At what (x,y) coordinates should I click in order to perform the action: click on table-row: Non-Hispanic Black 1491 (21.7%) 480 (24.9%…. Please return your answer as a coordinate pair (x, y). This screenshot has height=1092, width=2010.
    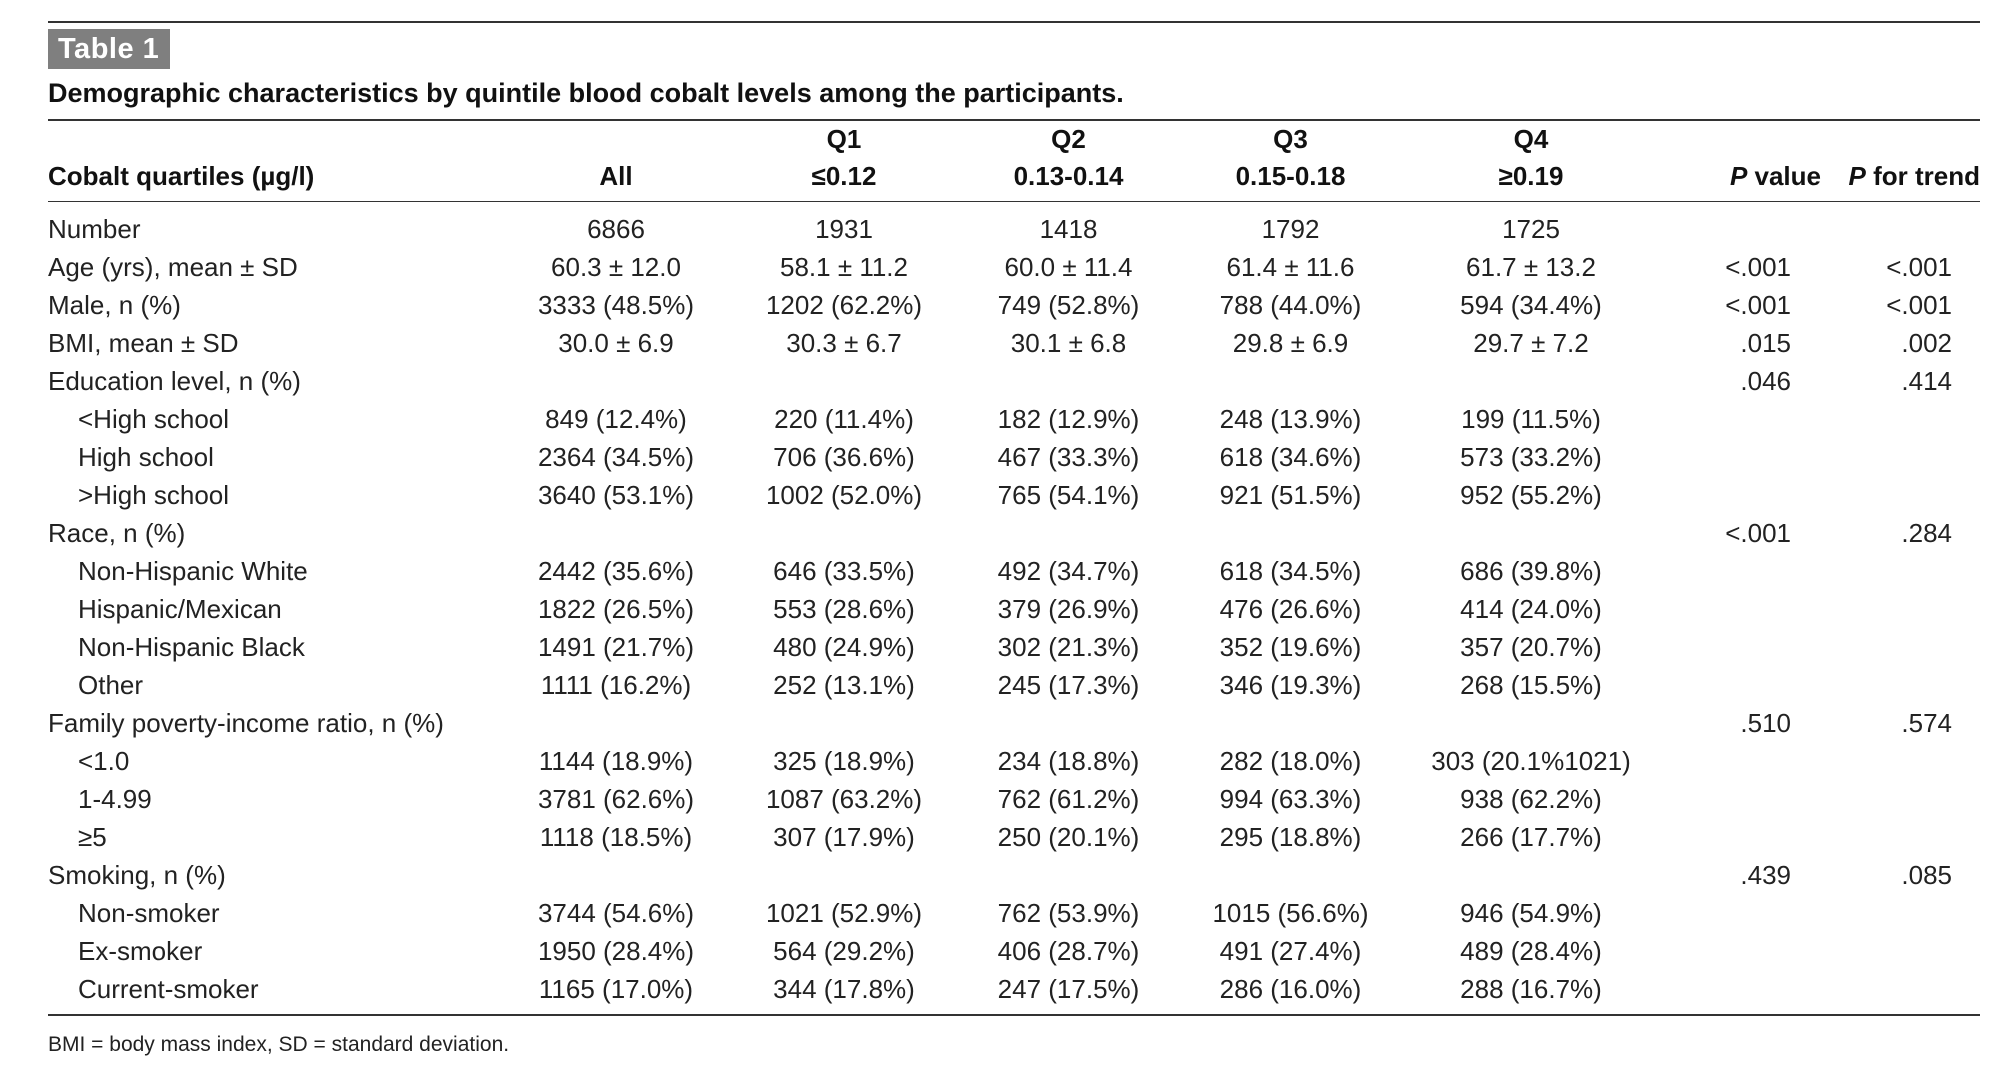
    Looking at the image, I should click on (1014, 647).